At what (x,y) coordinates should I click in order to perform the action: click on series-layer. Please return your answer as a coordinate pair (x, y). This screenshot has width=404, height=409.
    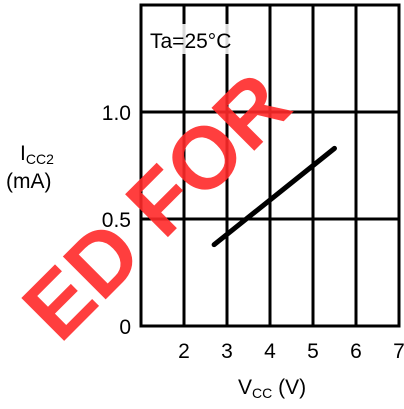
    Looking at the image, I should click on (274, 196).